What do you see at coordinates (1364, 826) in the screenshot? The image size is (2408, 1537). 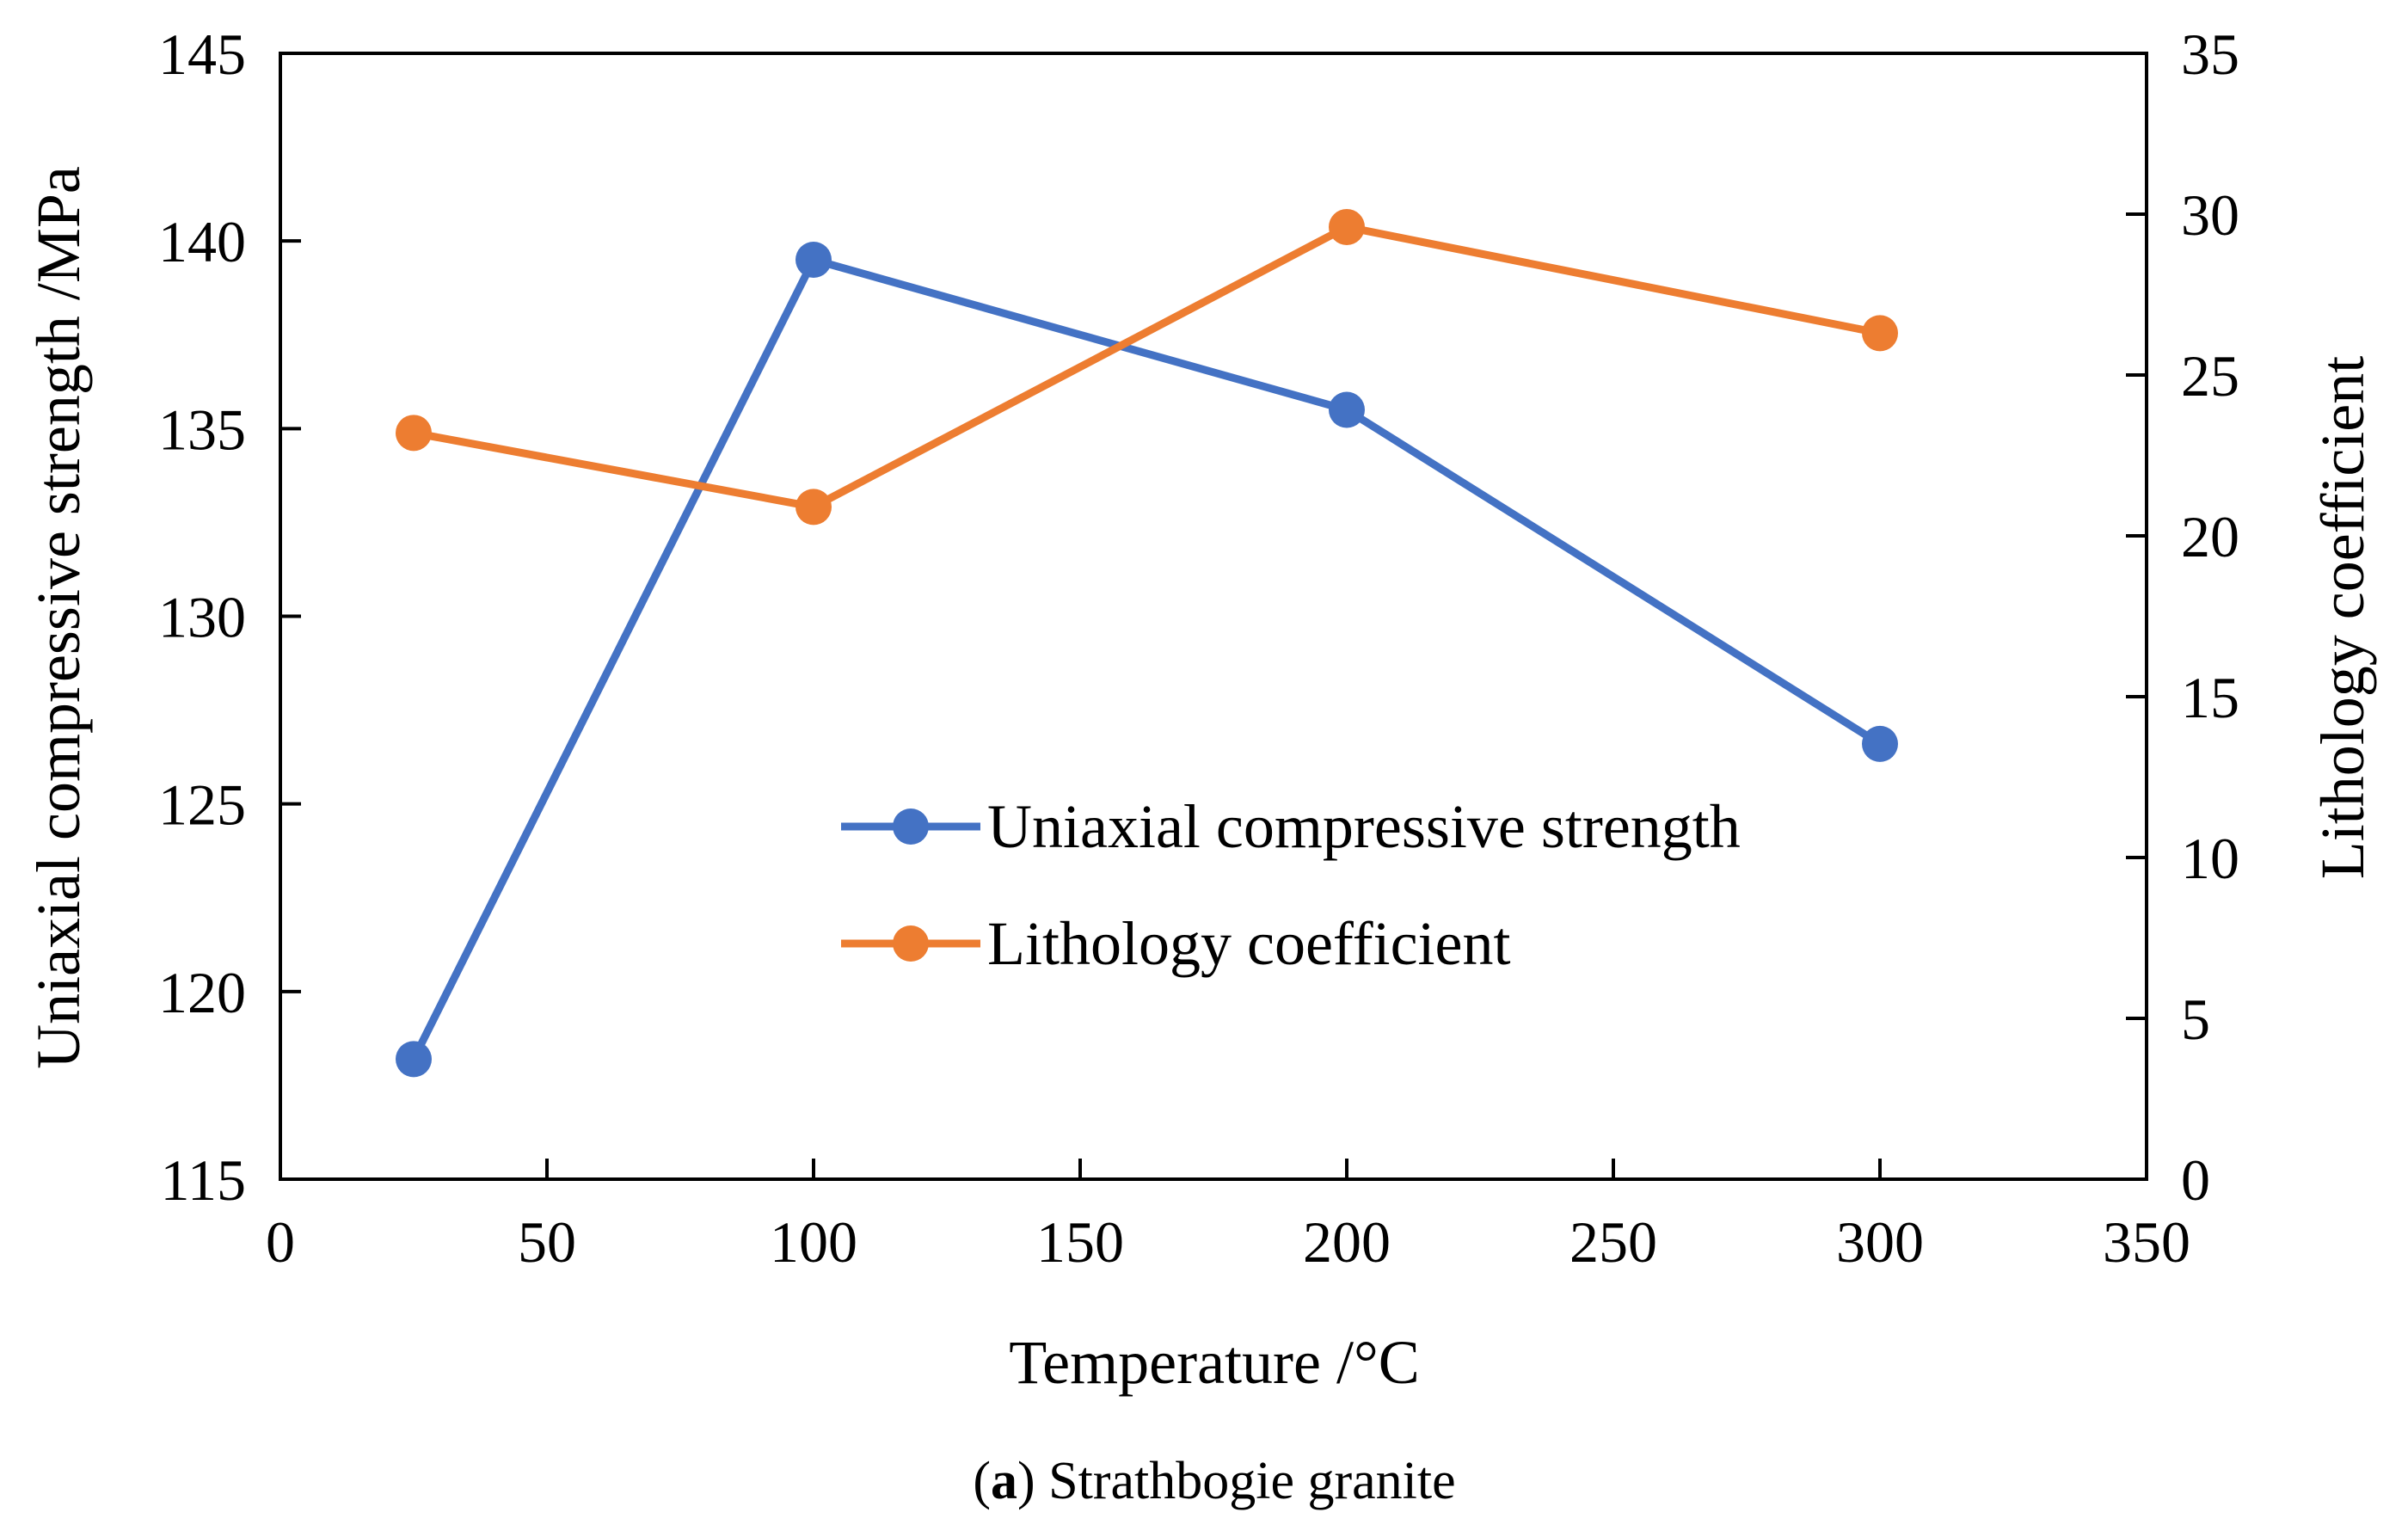 I see `legend-label: Uniaxial compressive strength` at bounding box center [1364, 826].